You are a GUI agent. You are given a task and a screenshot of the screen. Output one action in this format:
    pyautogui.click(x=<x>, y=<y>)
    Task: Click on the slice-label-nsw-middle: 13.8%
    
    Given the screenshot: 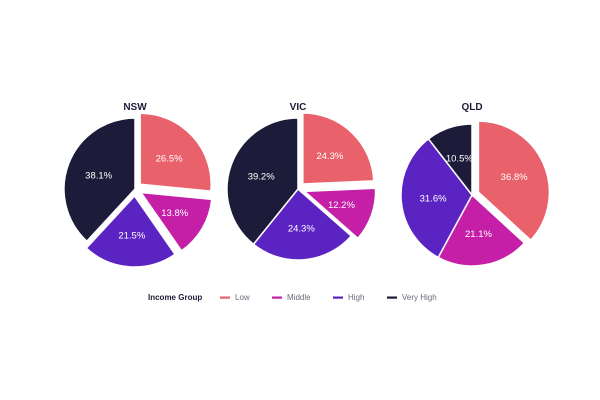 What is the action you would take?
    pyautogui.click(x=174, y=213)
    